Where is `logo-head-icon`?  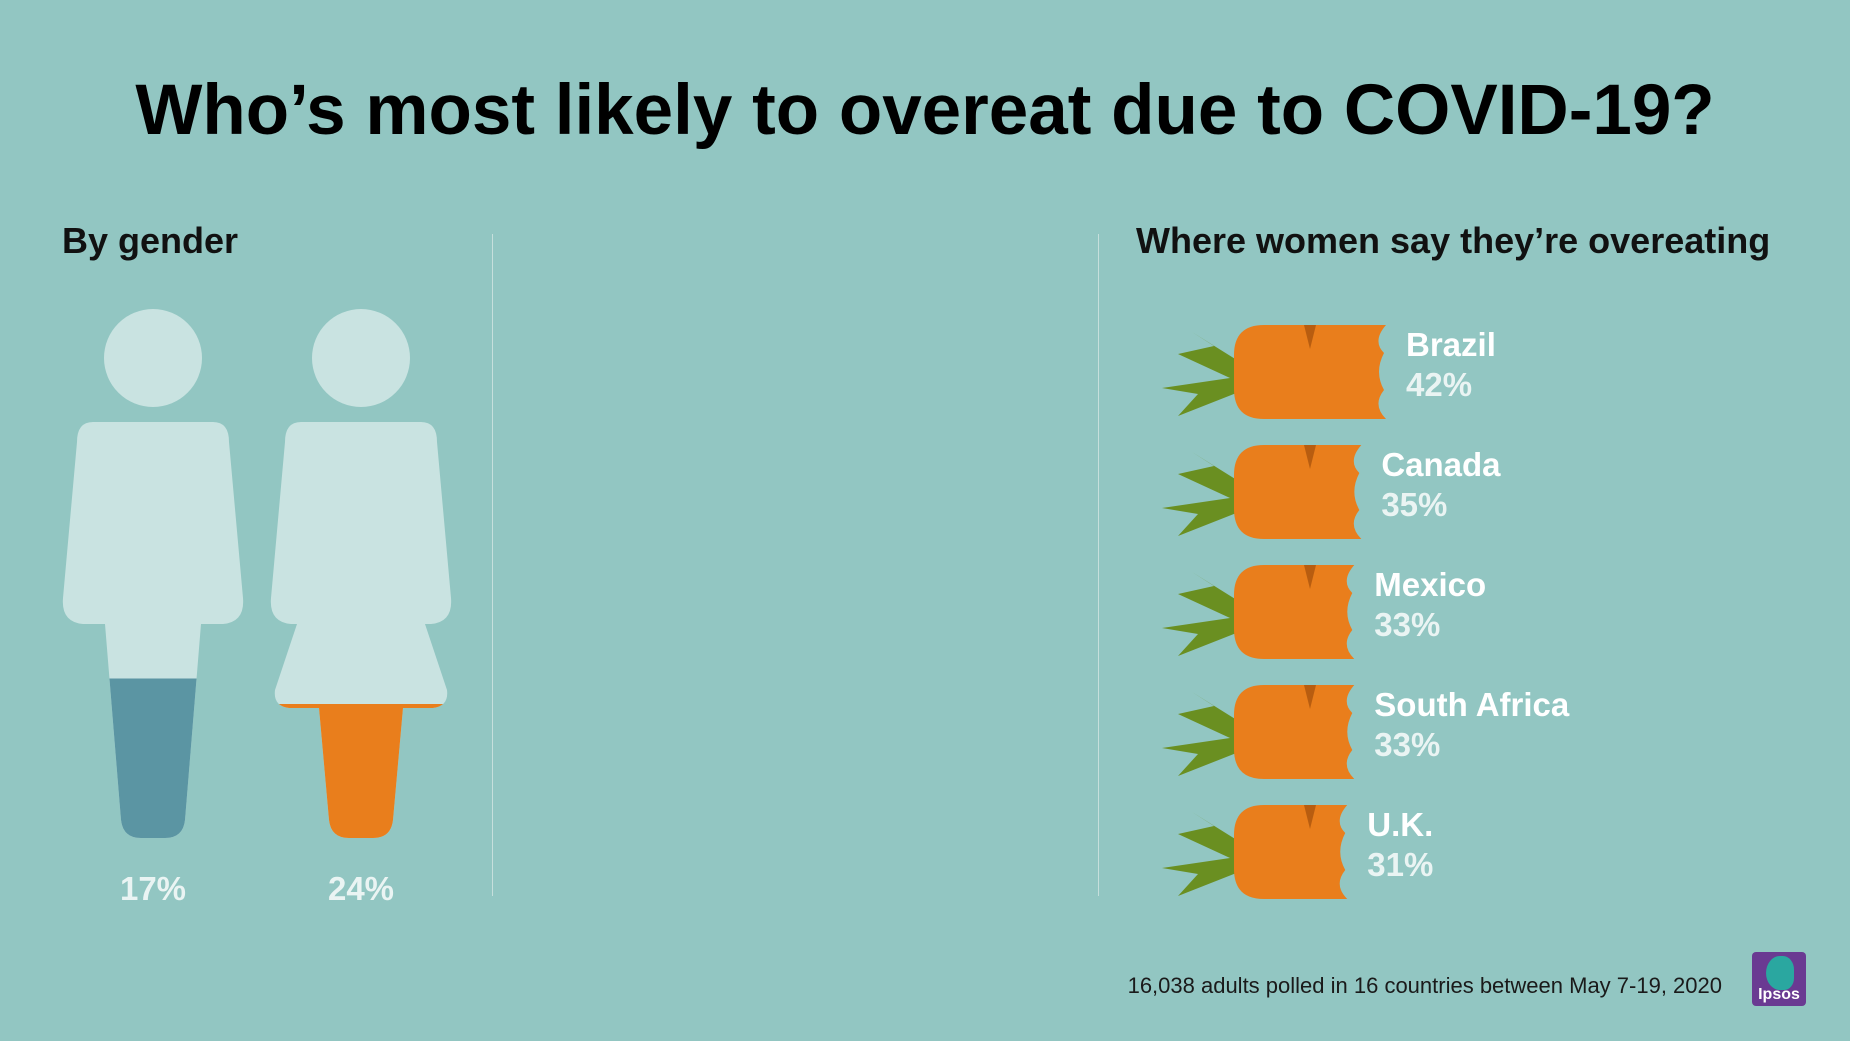 logo-head-icon is located at coordinates (1780, 973).